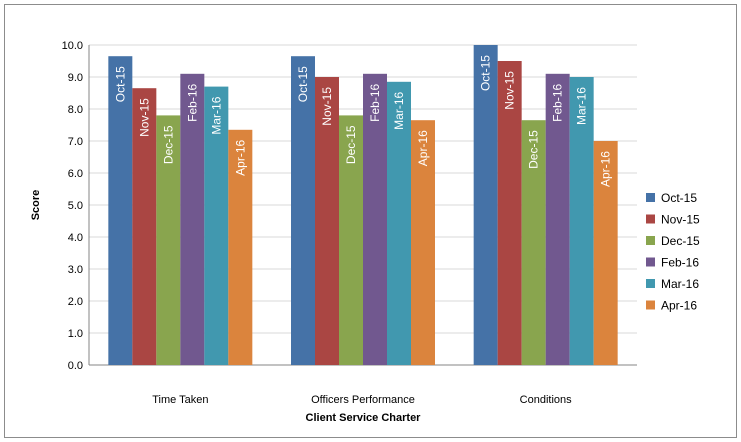 This screenshot has width=741, height=442. Describe the element at coordinates (680, 284) in the screenshot. I see `legend-label: Mar-16` at that location.